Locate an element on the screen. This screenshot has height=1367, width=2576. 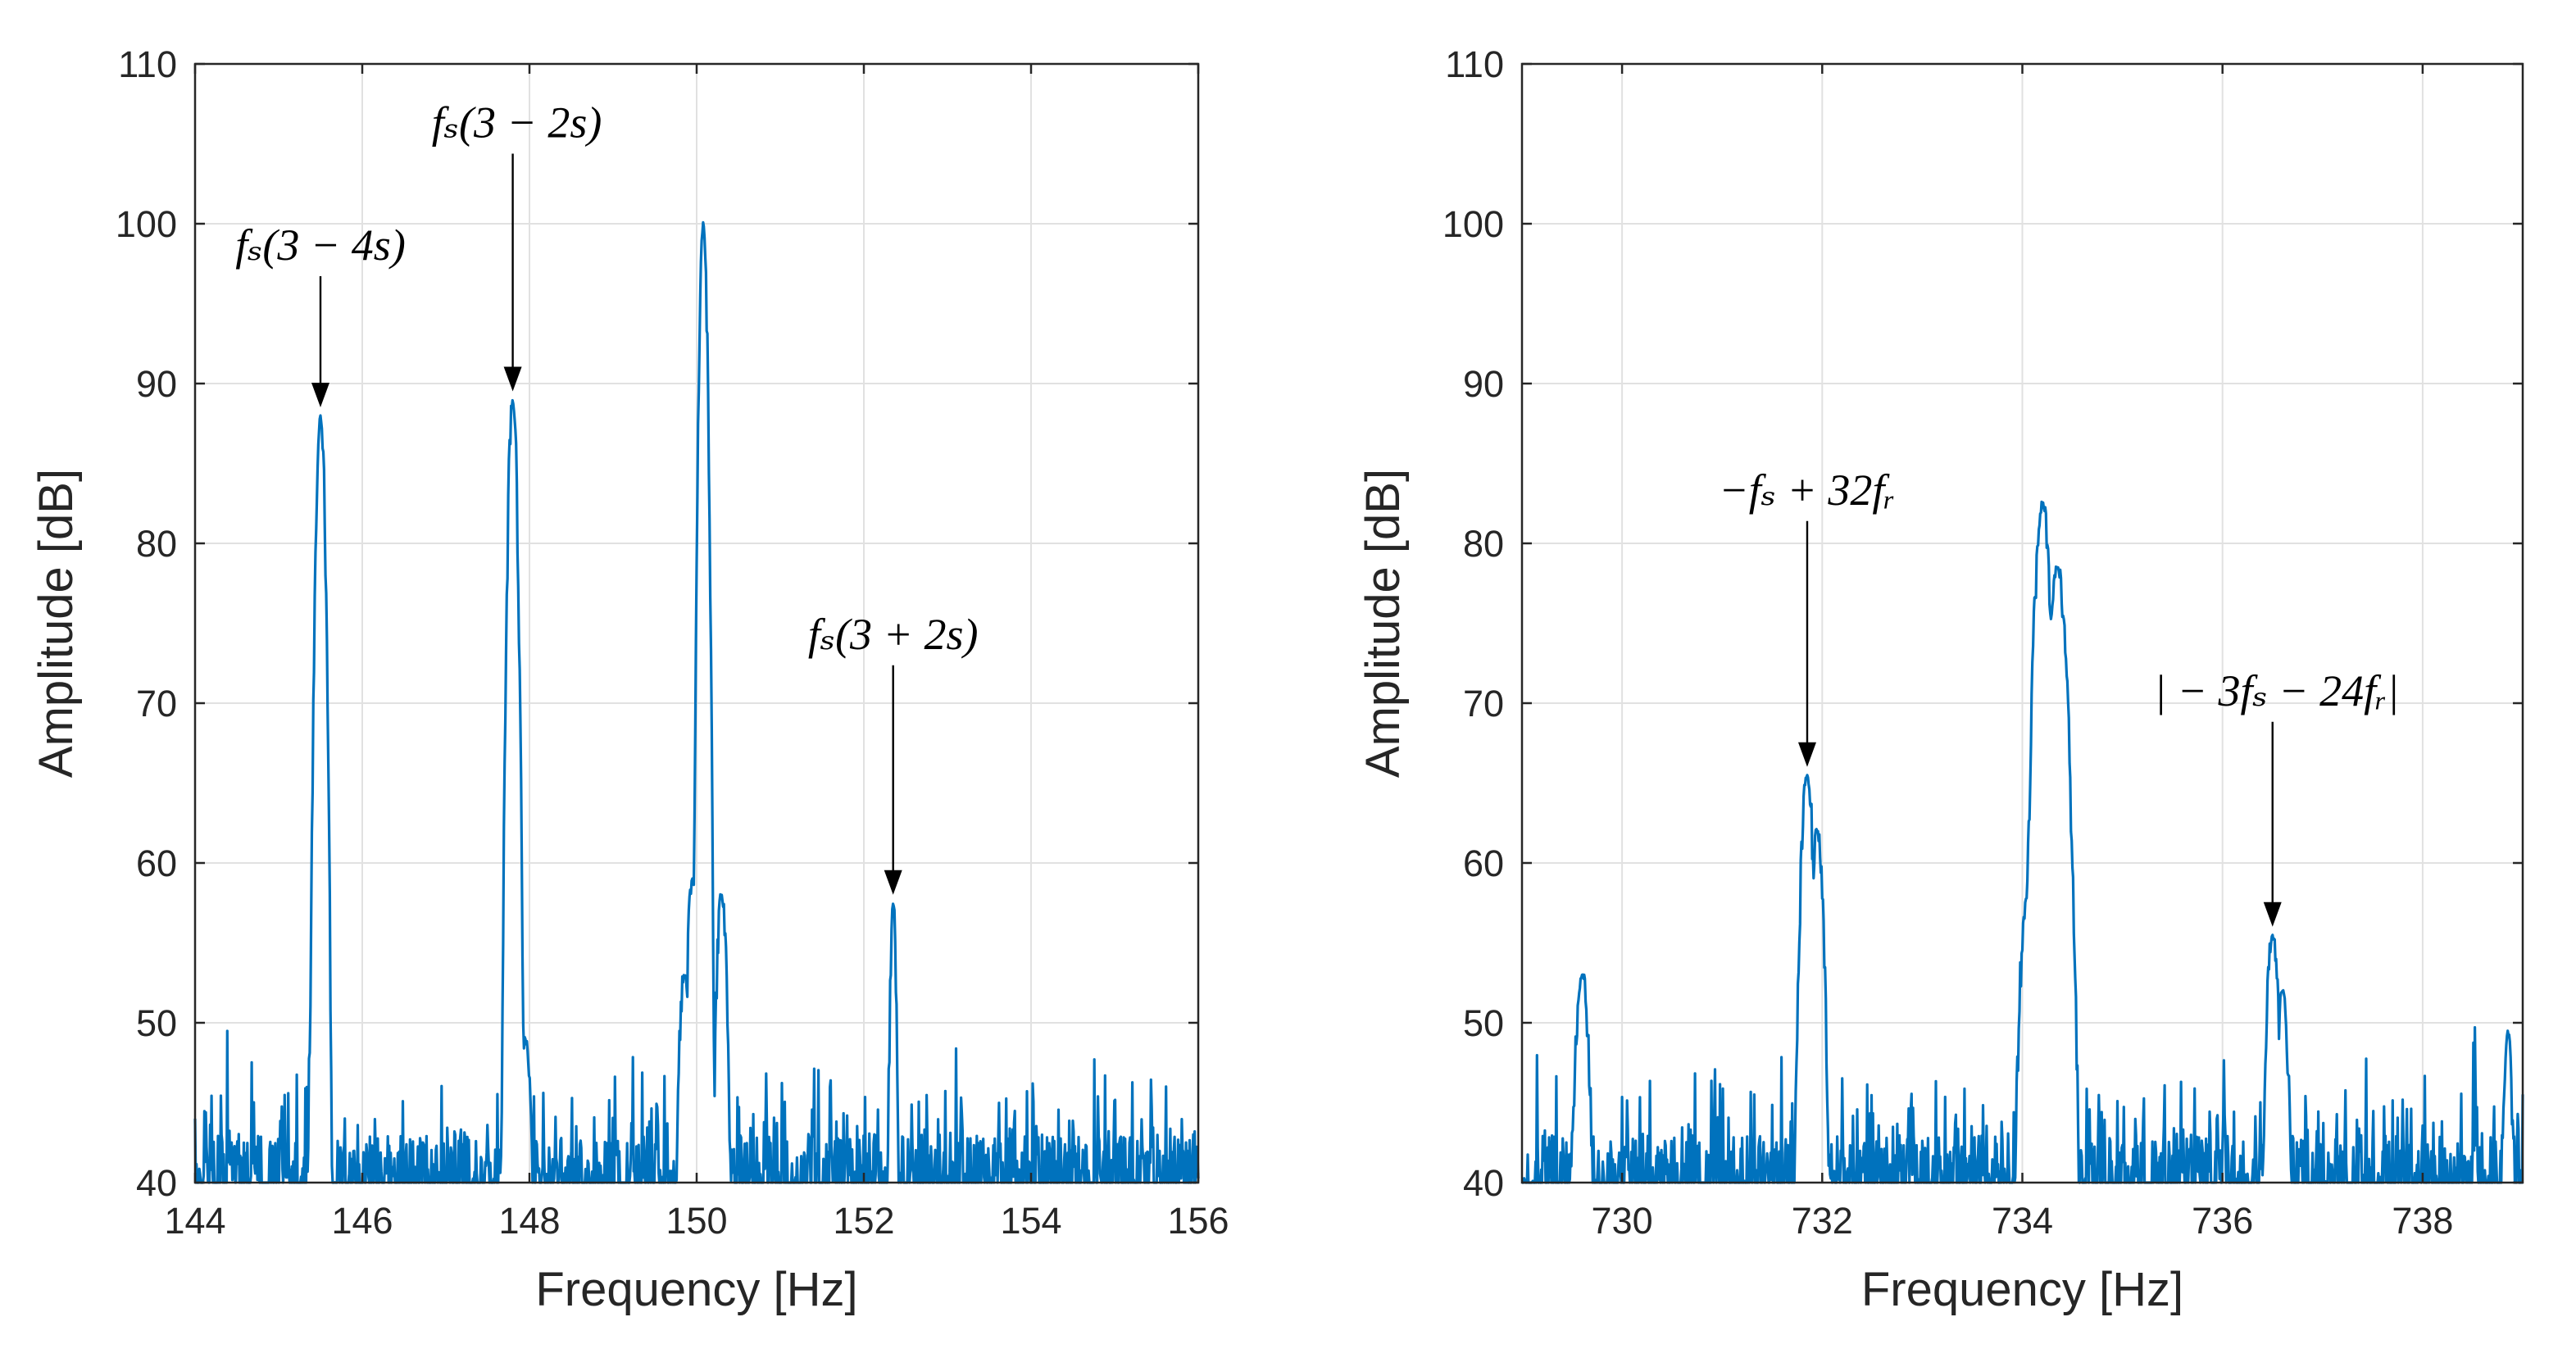
annotation-label: | − 3fₛ − 24fᵣ| is located at coordinates (2276, 690).